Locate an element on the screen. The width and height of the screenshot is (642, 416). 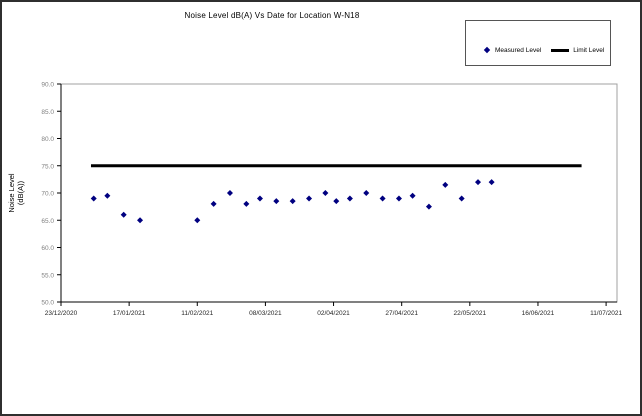
legend: Measured Level Limit Level is located at coordinates (538, 43).